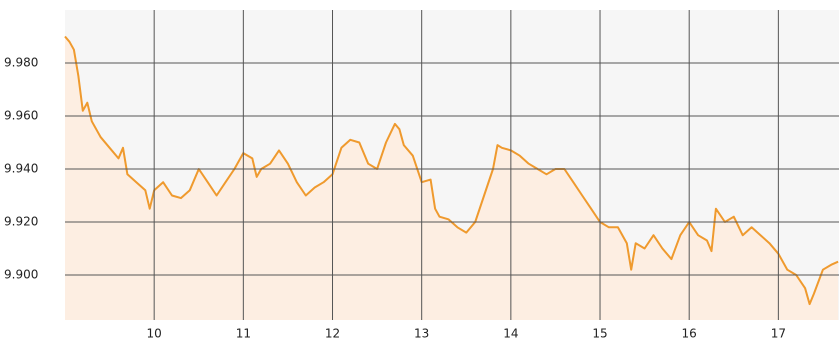 This screenshot has width=839, height=347. I want to click on x-tick-label: 12, so click(332, 334).